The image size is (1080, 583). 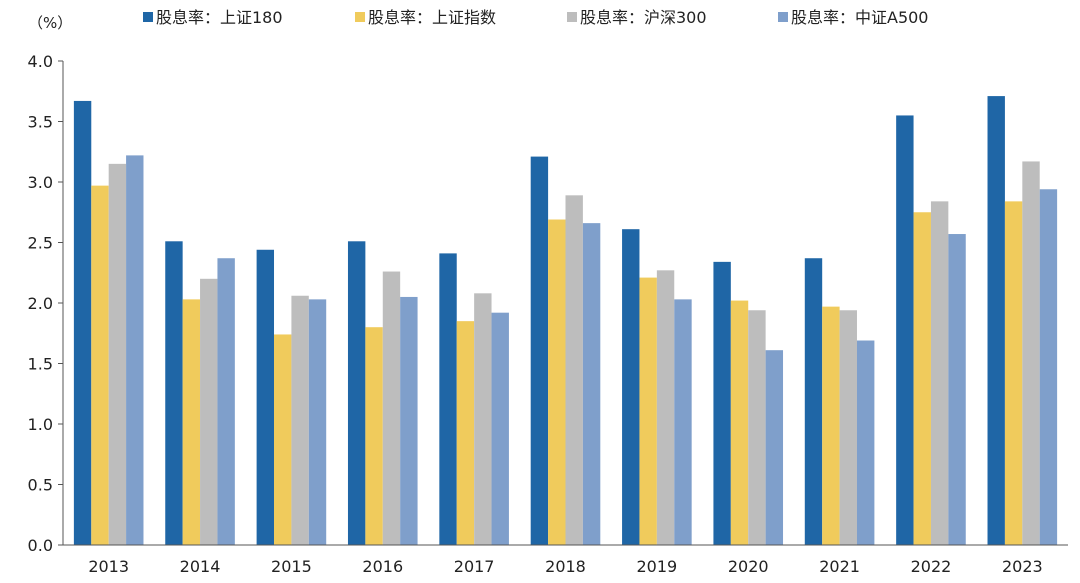 What do you see at coordinates (860, 17) in the screenshot?
I see `legend-label: 股息率：中证A500` at bounding box center [860, 17].